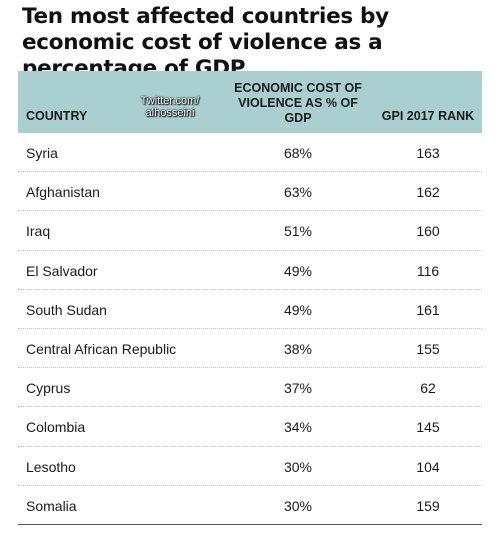 The height and width of the screenshot is (534, 500). I want to click on cell-country: Afghanistan, so click(63, 192).